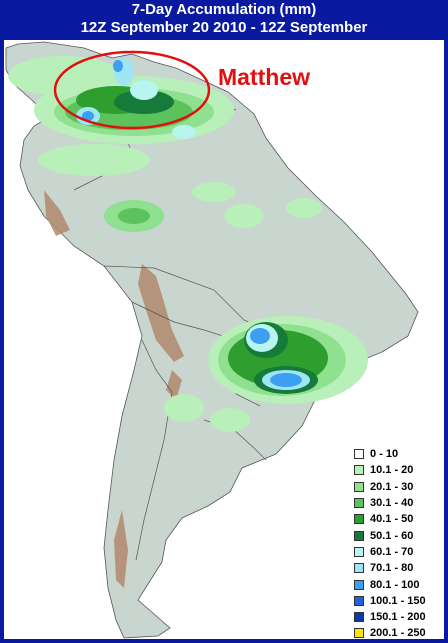 The width and height of the screenshot is (448, 643). I want to click on legend-item: 40.1 - 50, so click(398, 519).